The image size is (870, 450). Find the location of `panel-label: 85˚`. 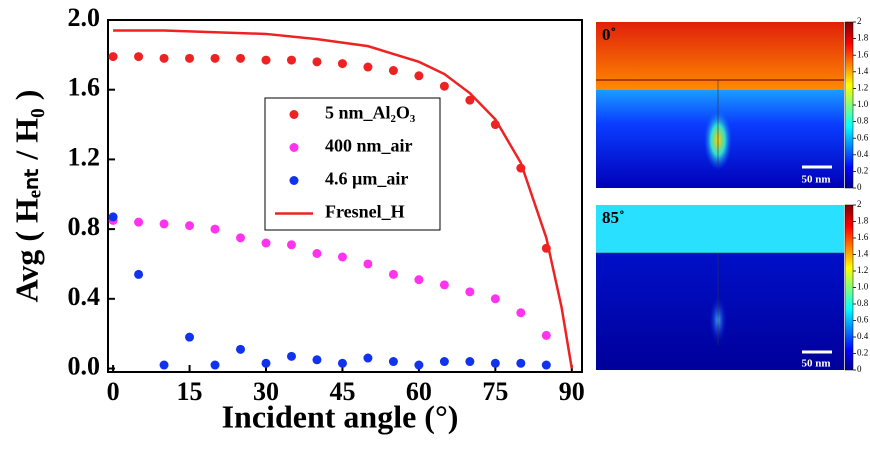

panel-label: 85˚ is located at coordinates (613, 217).